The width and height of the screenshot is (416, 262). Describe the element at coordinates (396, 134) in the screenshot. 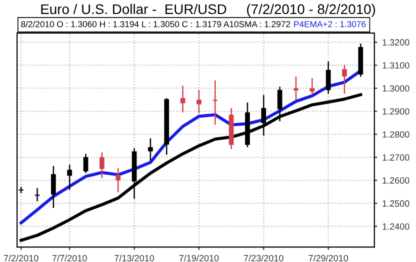

I see `y-tick-label: 1.2800` at that location.